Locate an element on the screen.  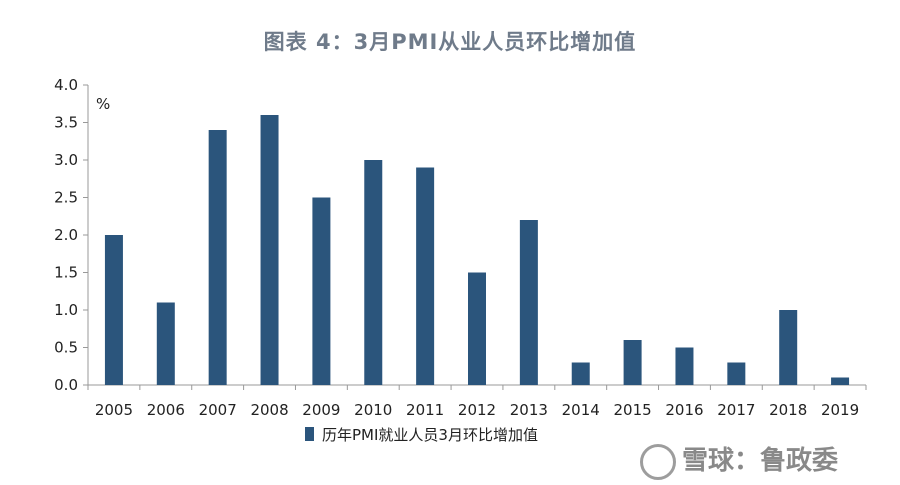
x-tick-label: 2009 is located at coordinates (321, 410).